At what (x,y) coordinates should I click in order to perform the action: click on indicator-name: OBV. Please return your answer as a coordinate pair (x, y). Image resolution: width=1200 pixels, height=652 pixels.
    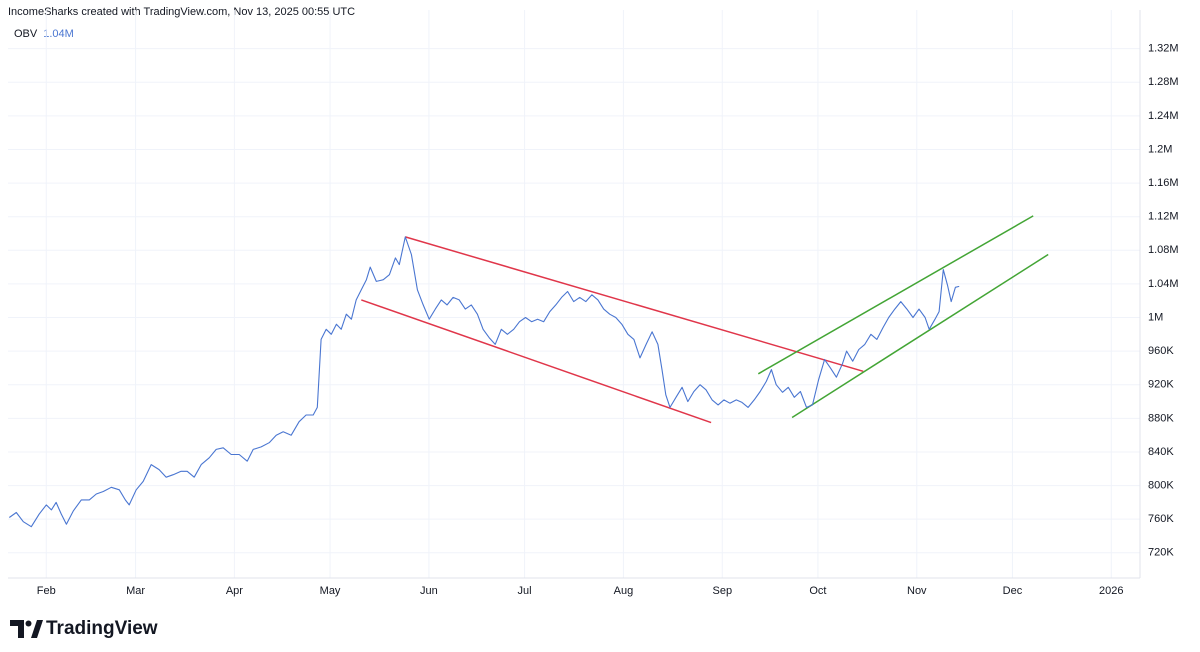
    Looking at the image, I should click on (26, 34).